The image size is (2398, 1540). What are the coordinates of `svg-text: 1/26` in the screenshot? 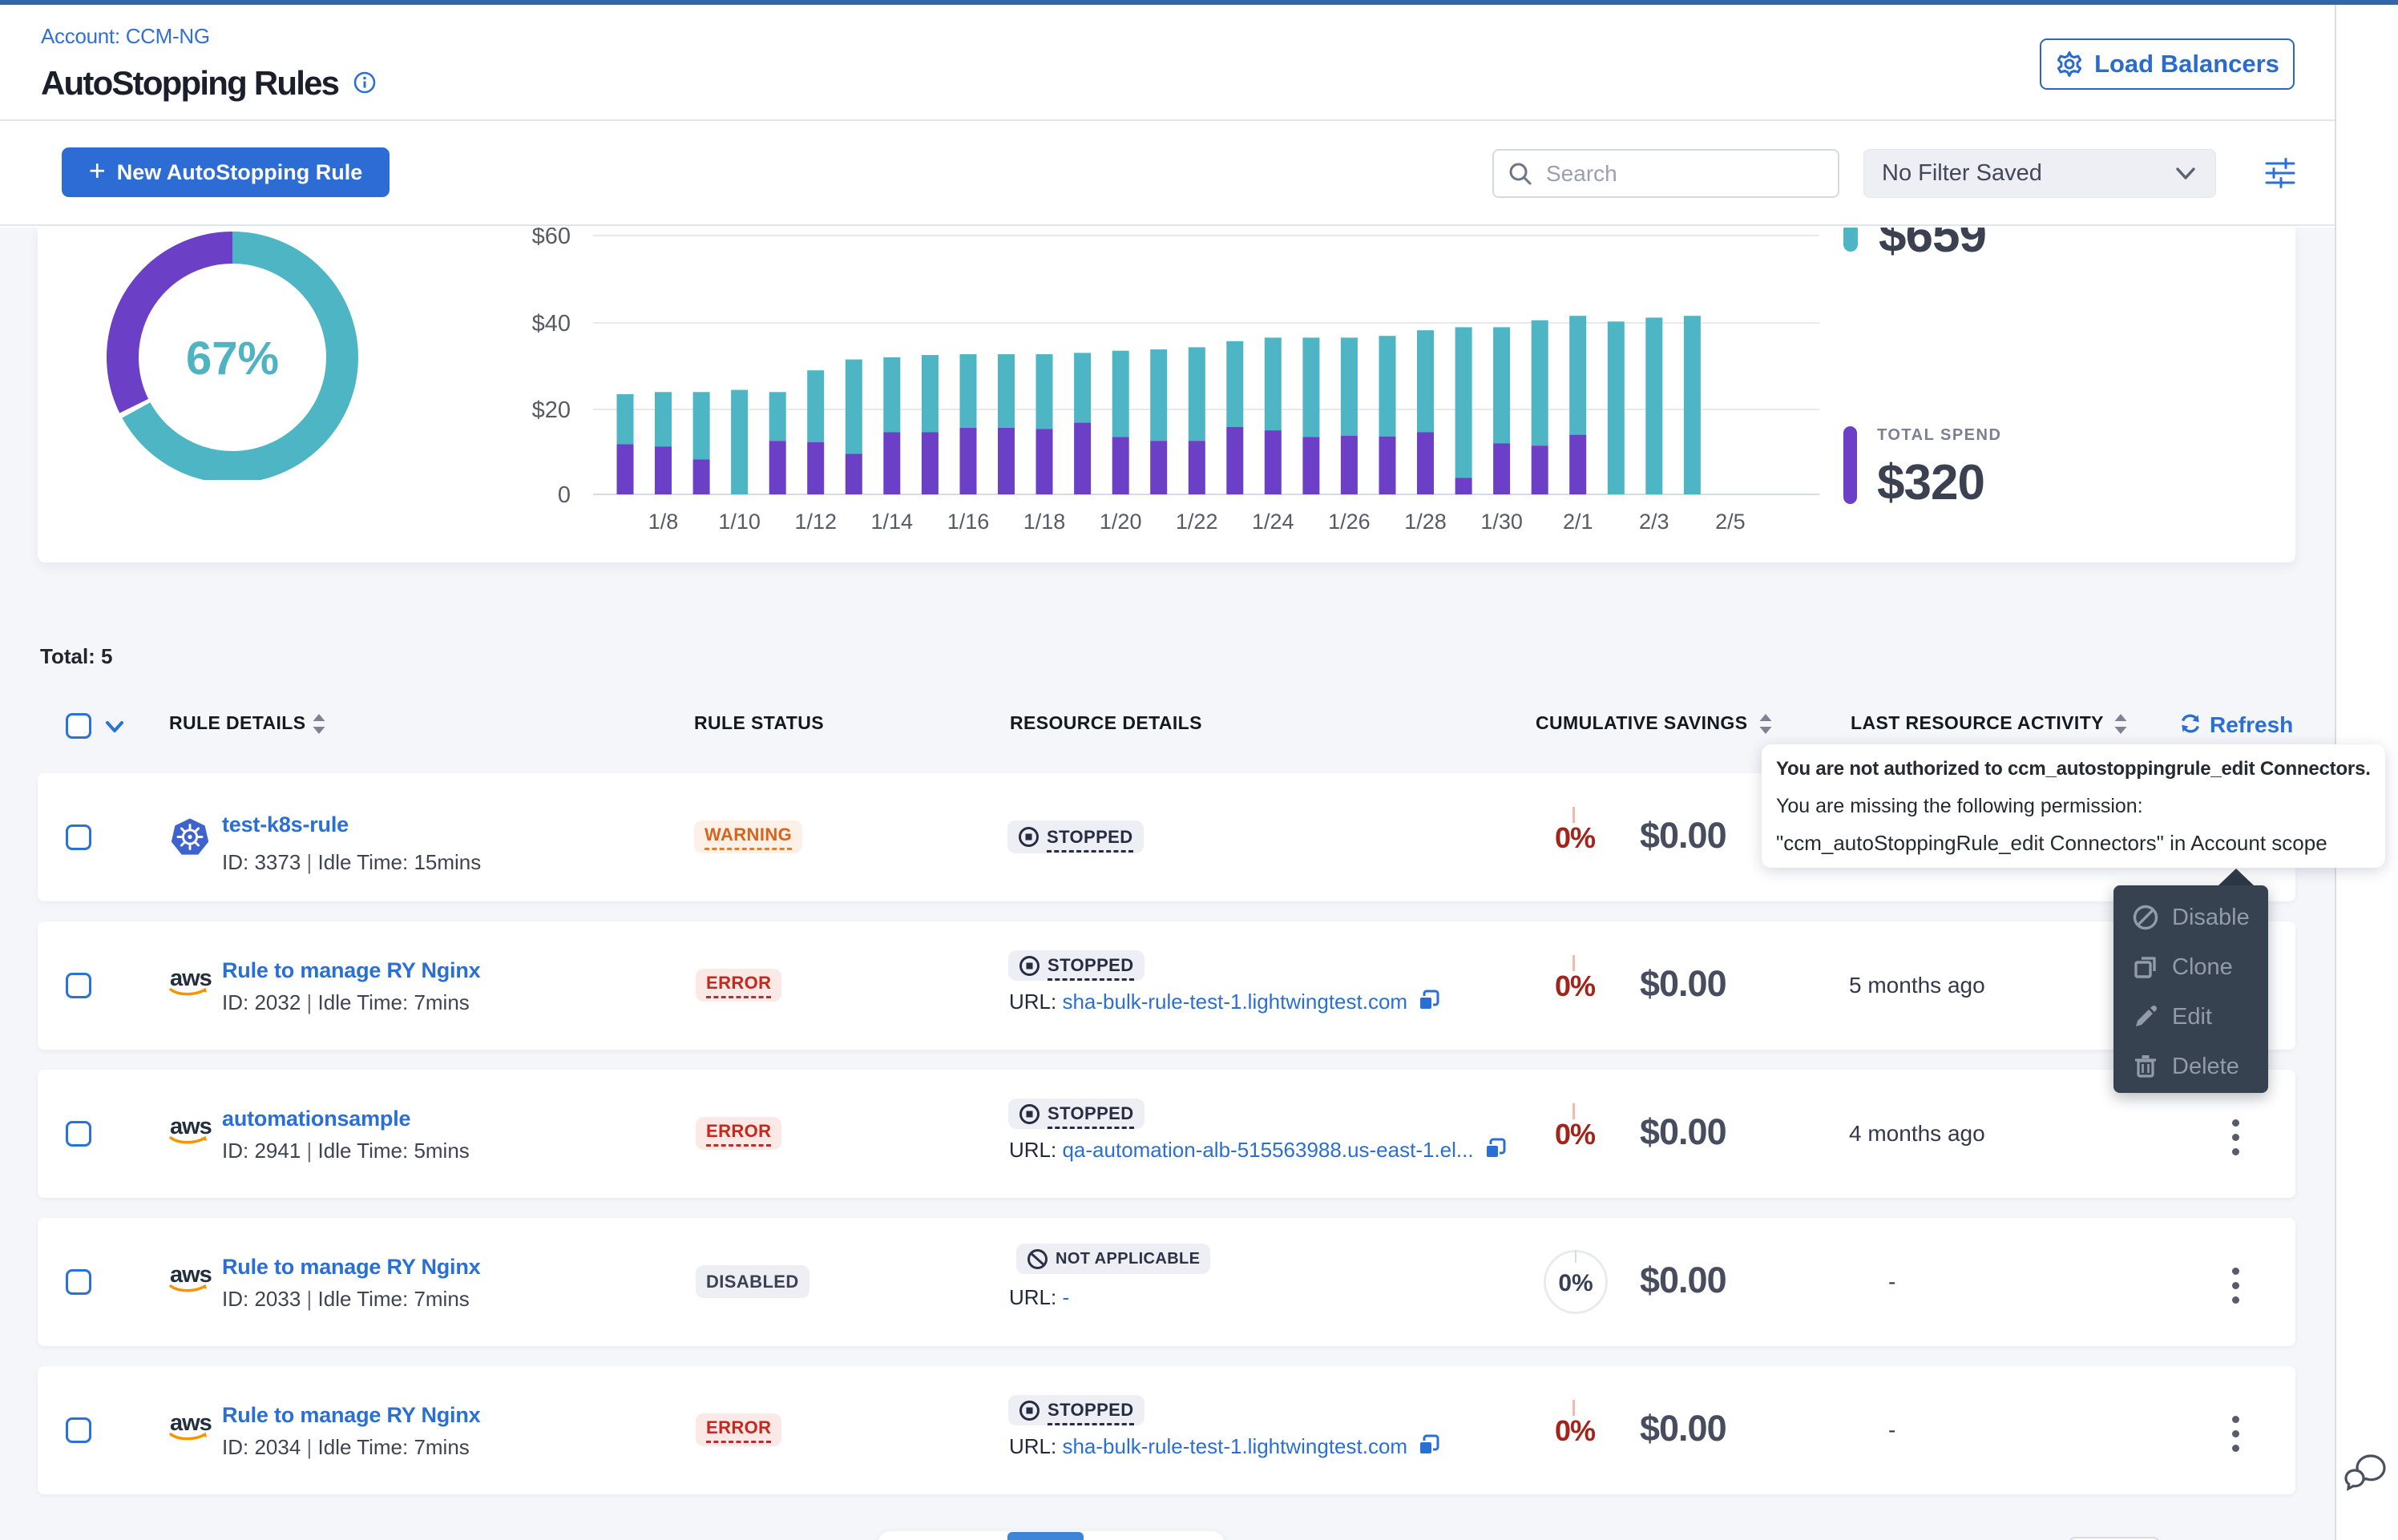 It's located at (1349, 522).